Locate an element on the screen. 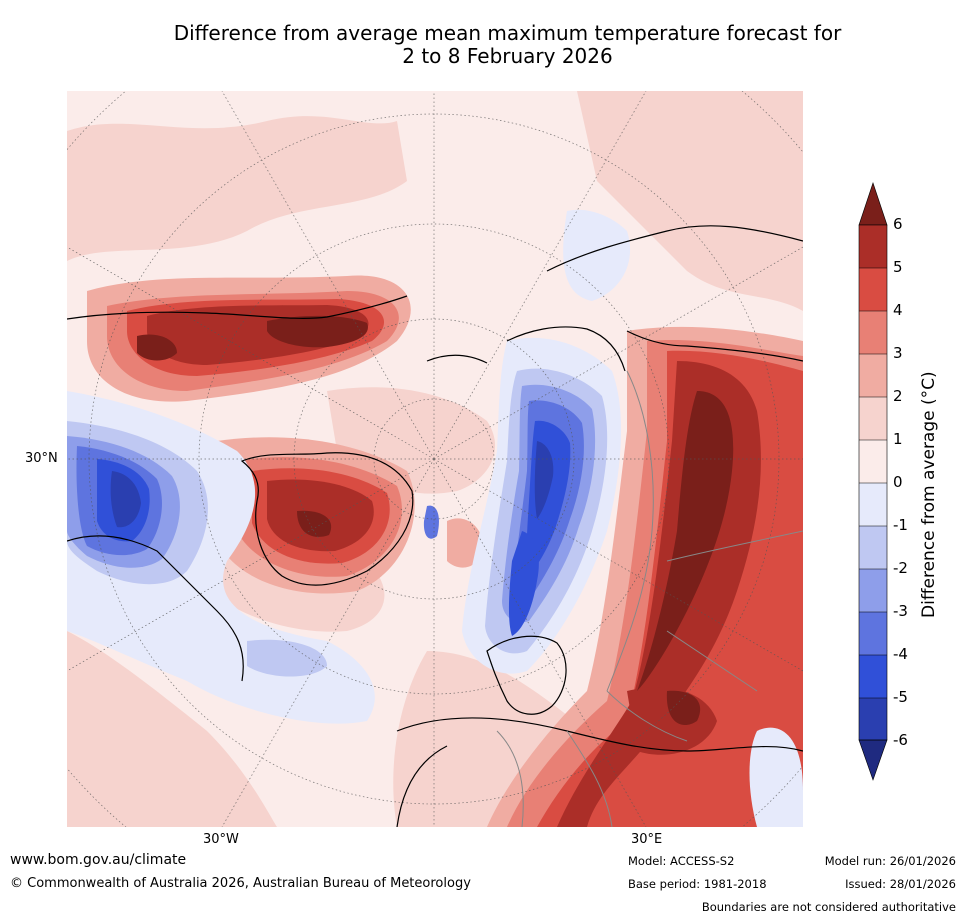  colorbar-tick-0: 0 is located at coordinates (898, 482).